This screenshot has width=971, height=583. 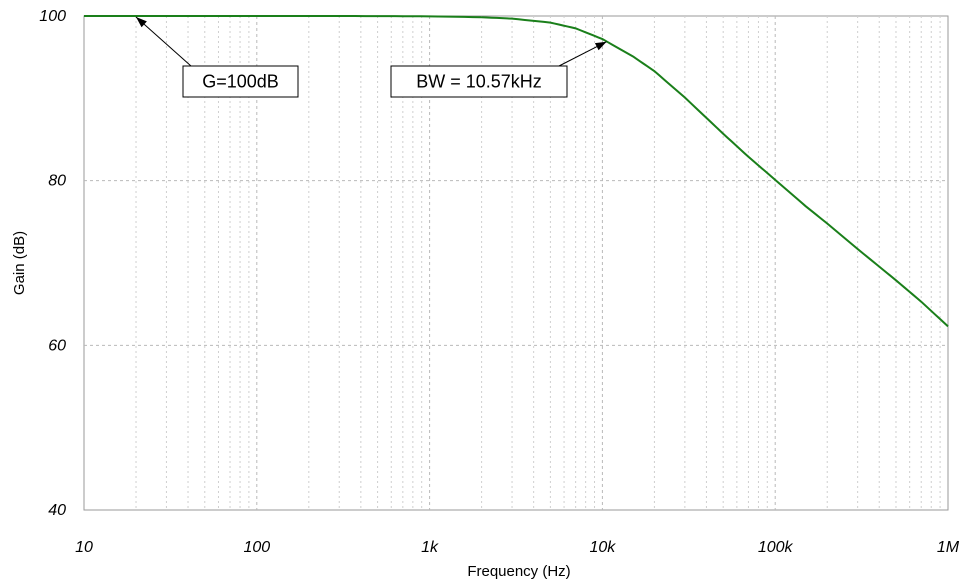 What do you see at coordinates (256, 547) in the screenshot?
I see `x-tick-label: 100` at bounding box center [256, 547].